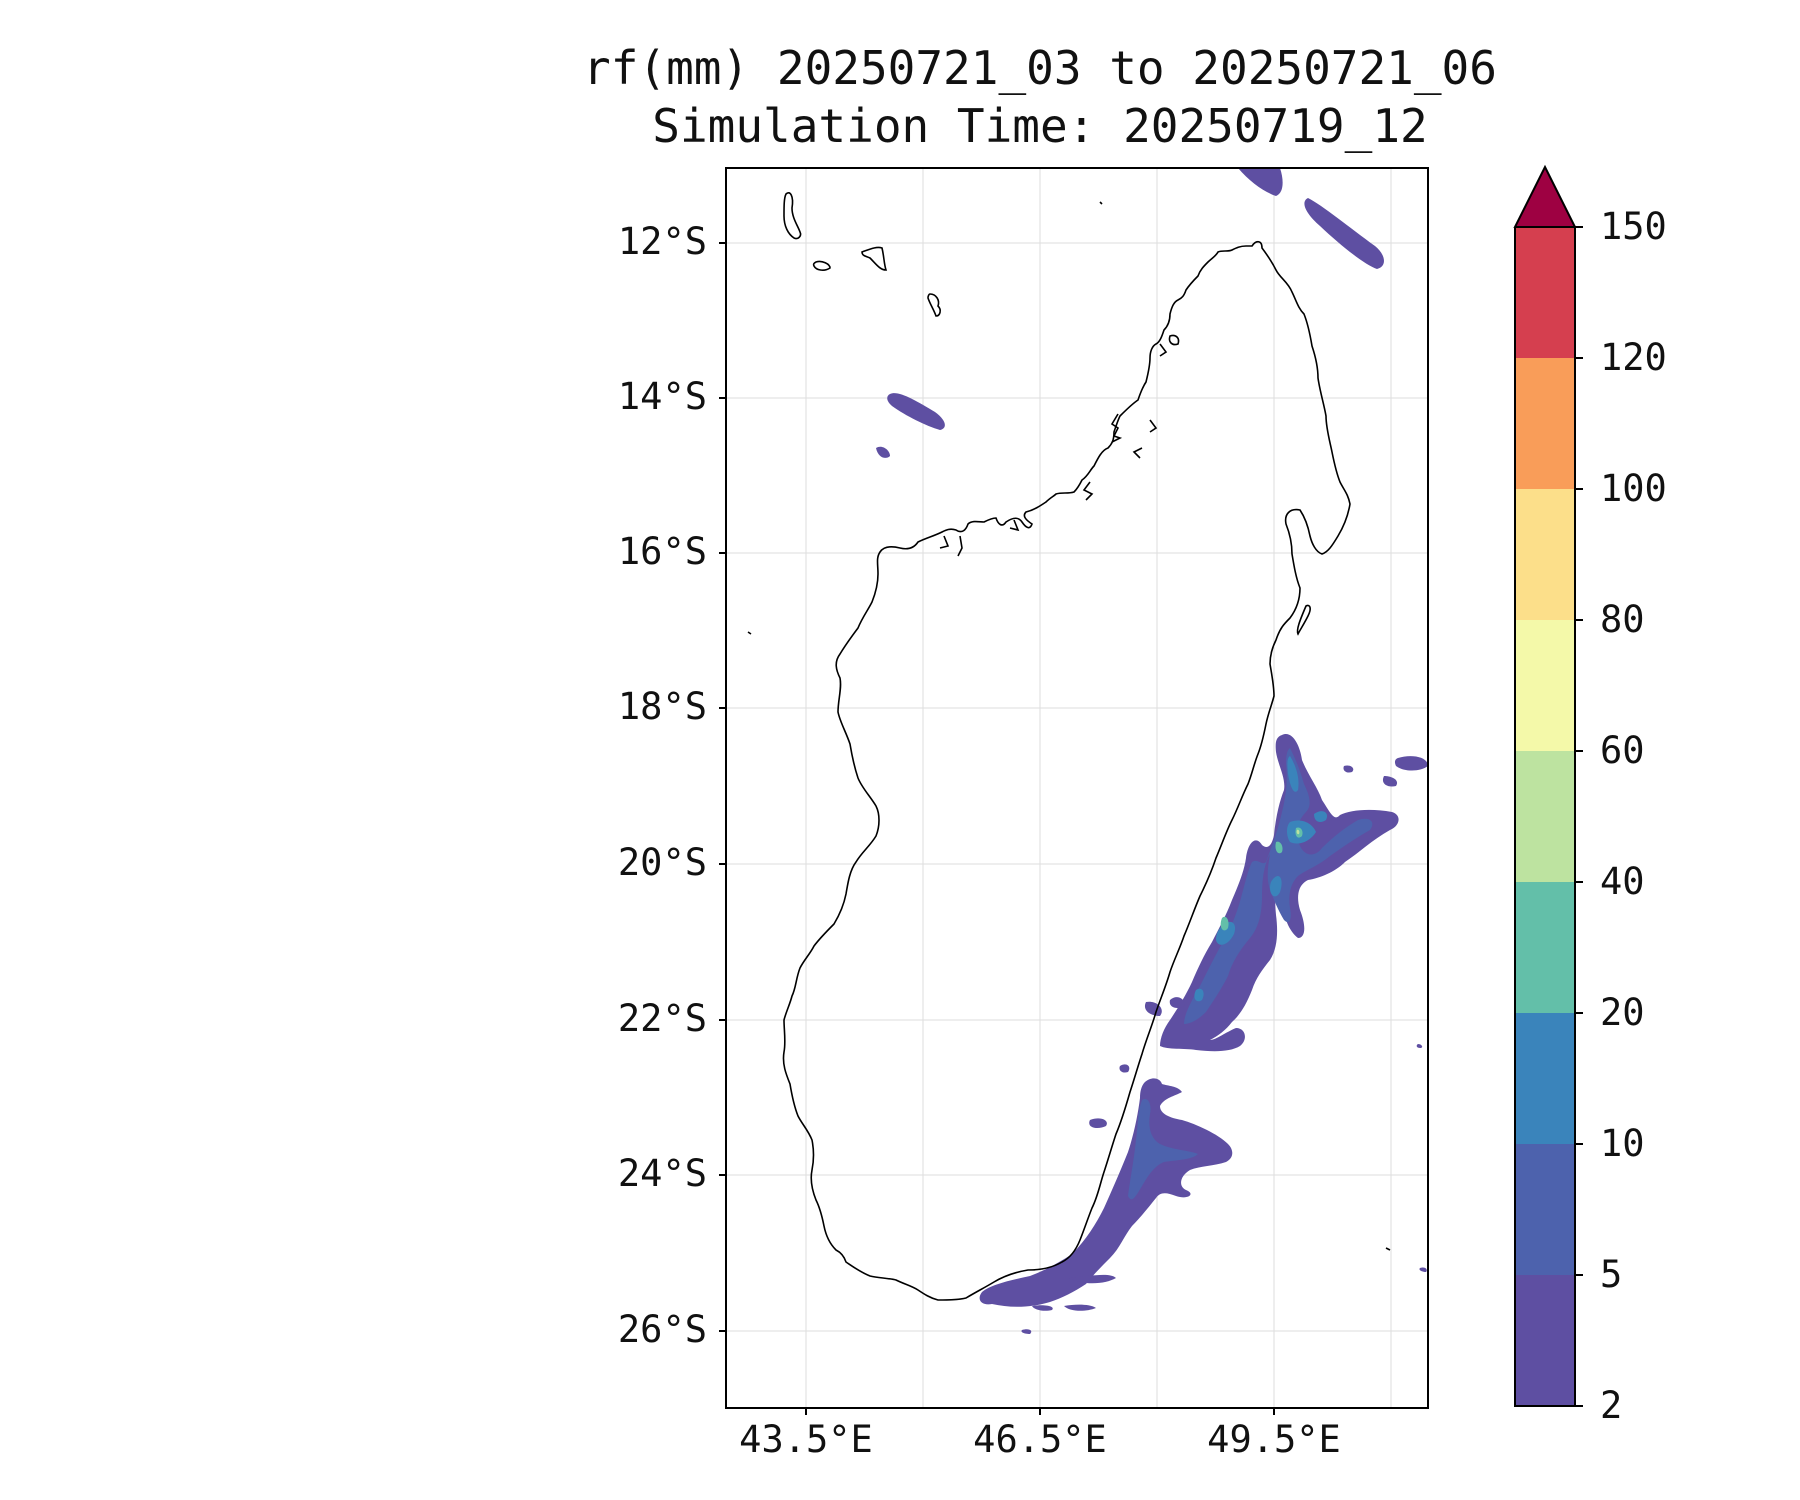 This screenshot has height=1500, width=1800. Describe the element at coordinates (1388, 1249) in the screenshot. I see `island-east-south` at that location.